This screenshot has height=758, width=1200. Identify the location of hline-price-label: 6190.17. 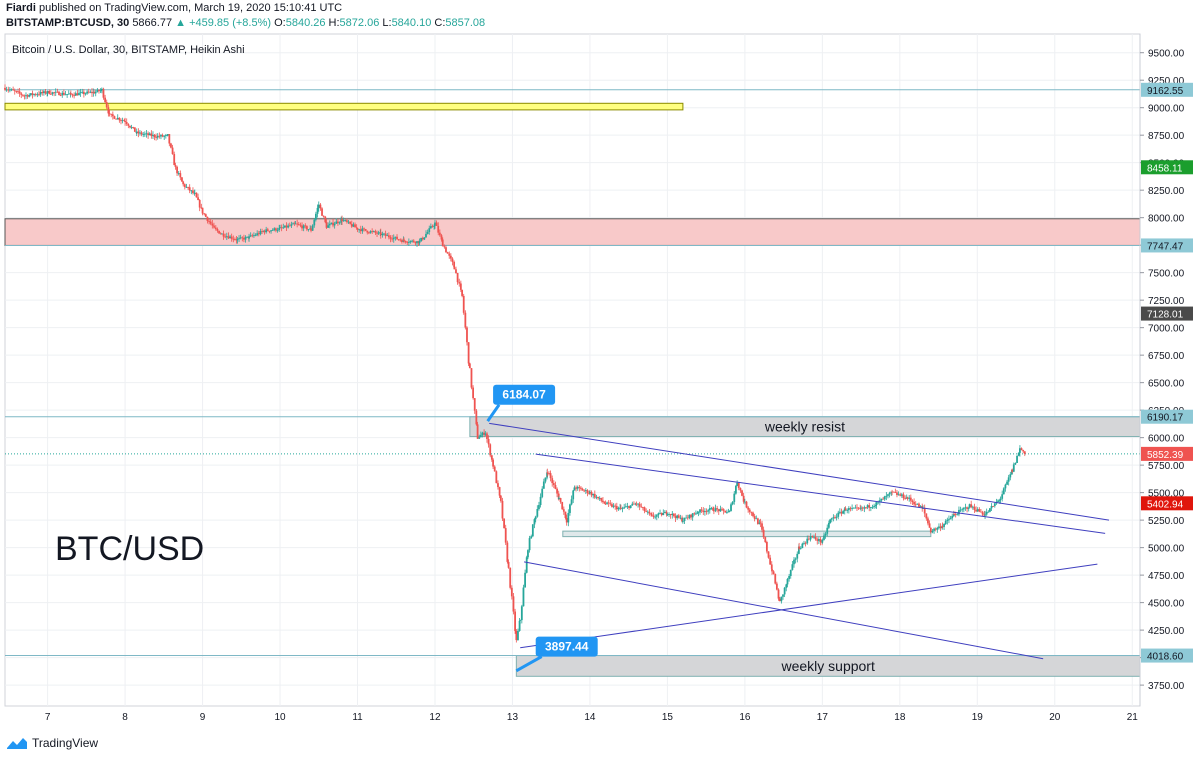
(1165, 418).